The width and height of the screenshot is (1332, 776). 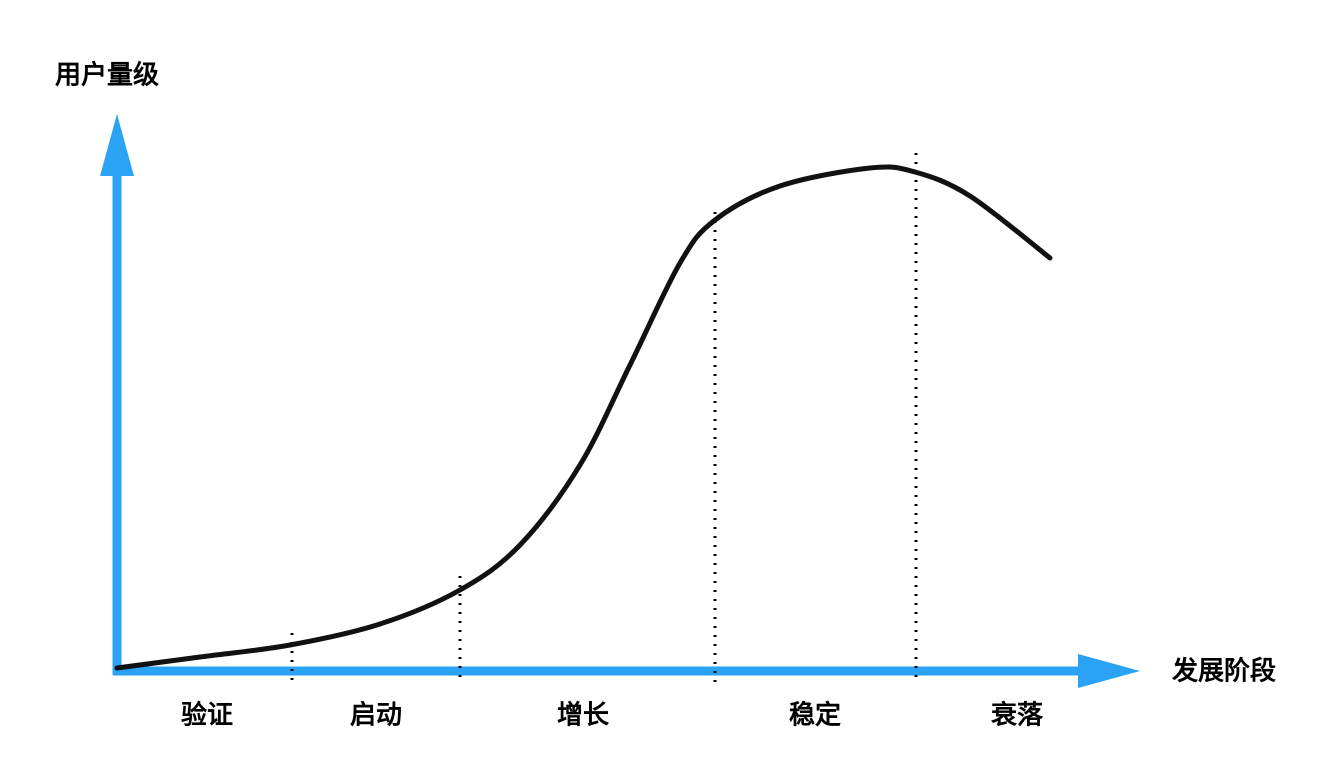 What do you see at coordinates (1017, 715) in the screenshot?
I see `stage-label: 衰落` at bounding box center [1017, 715].